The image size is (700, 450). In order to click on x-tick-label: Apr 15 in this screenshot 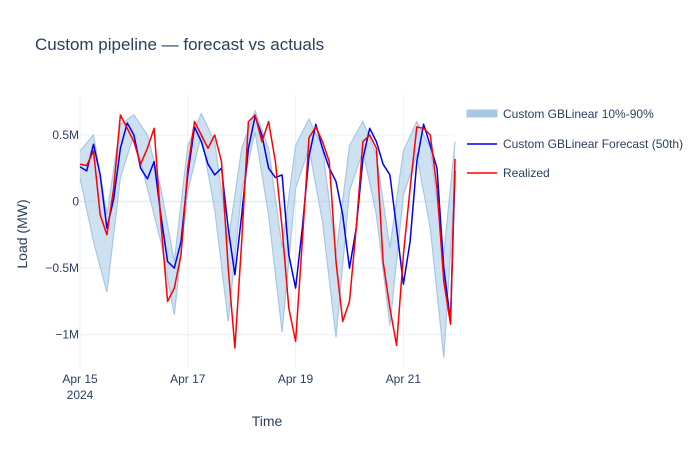, I will do `click(80, 379)`.